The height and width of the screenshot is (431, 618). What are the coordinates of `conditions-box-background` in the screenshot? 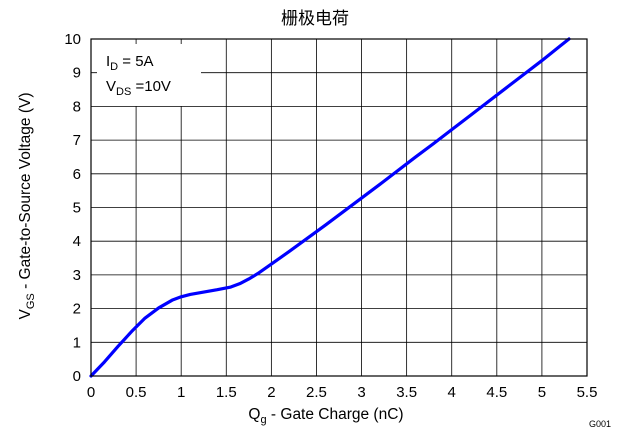 It's located at (149, 75).